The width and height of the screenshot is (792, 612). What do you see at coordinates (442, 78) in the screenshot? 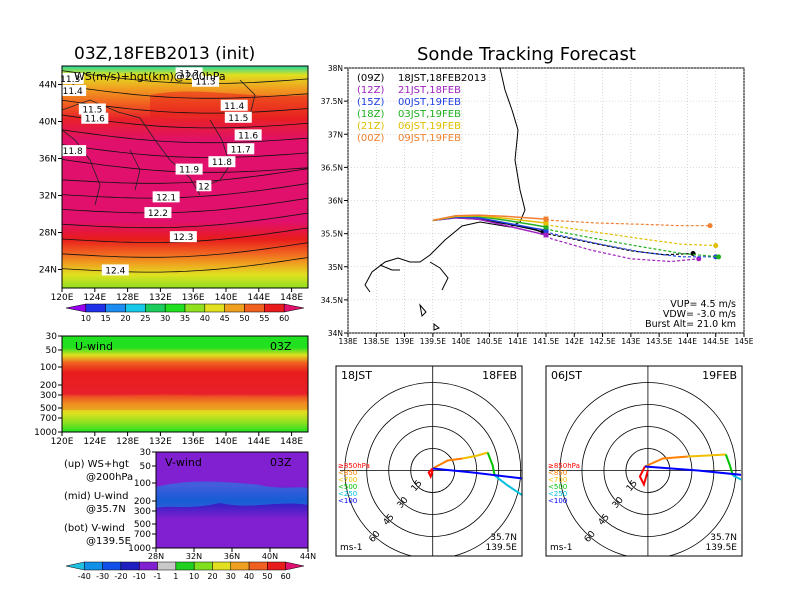
I see `legend-jst: 18JST,18FEB2013` at bounding box center [442, 78].